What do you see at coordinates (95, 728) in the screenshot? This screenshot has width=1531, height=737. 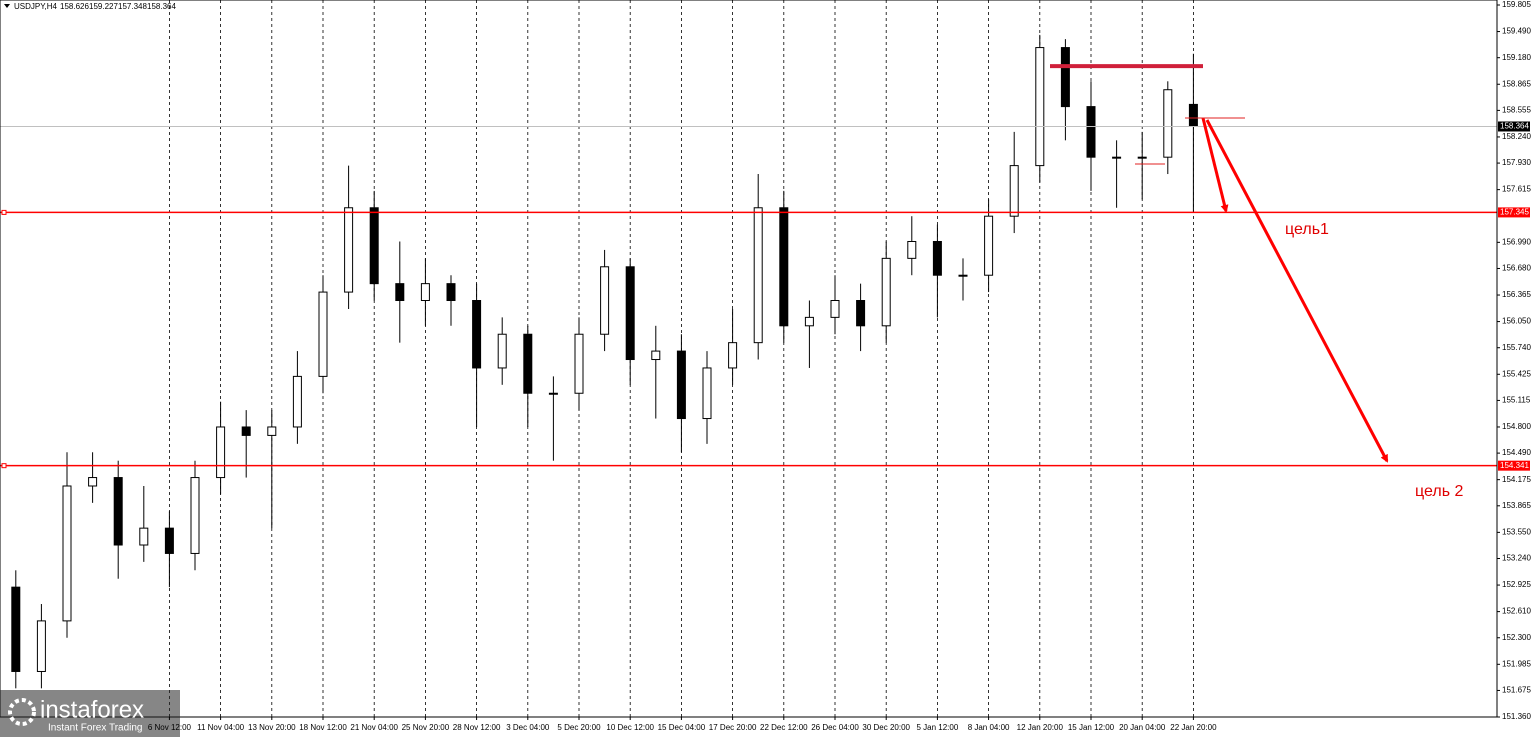 I see `logo-tagline: Instant Forex Trading` at bounding box center [95, 728].